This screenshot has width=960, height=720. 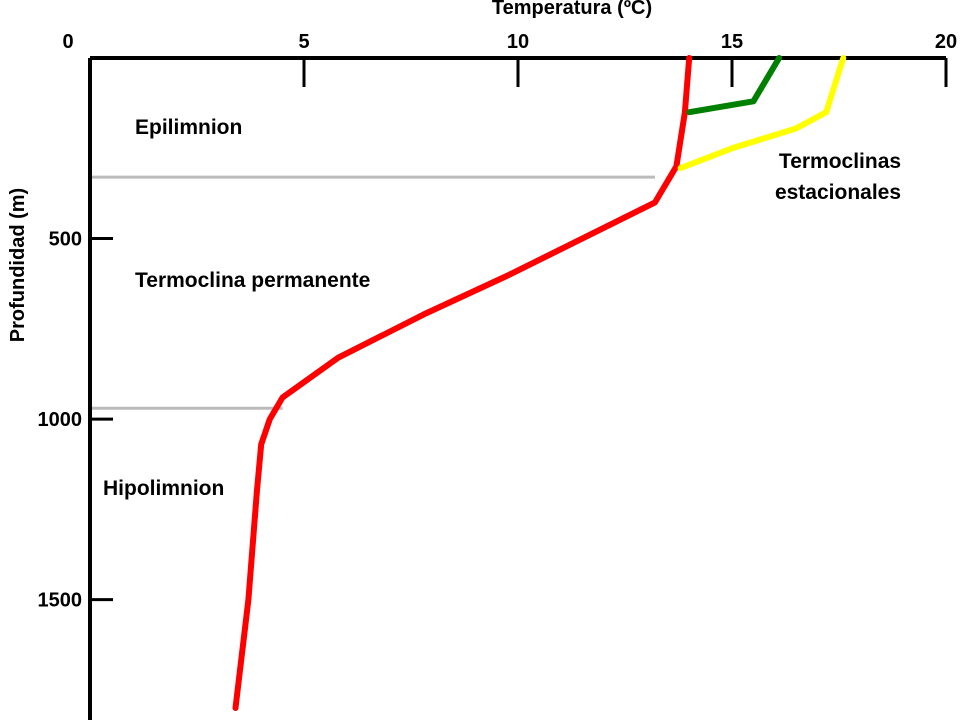 What do you see at coordinates (188, 127) in the screenshot?
I see `annotation-epi: Epilimnion` at bounding box center [188, 127].